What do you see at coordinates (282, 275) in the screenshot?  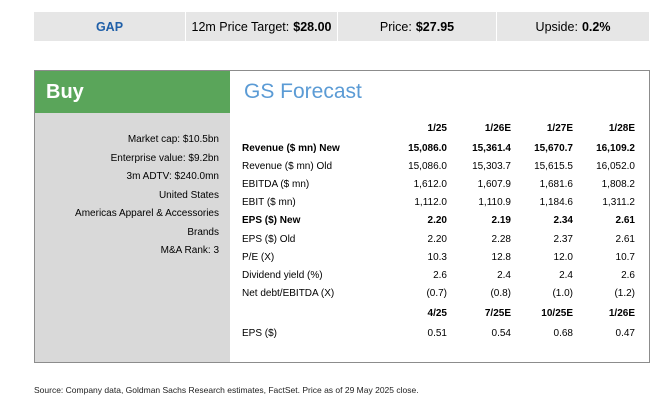 I see `row-label: Dividend yield (%)` at bounding box center [282, 275].